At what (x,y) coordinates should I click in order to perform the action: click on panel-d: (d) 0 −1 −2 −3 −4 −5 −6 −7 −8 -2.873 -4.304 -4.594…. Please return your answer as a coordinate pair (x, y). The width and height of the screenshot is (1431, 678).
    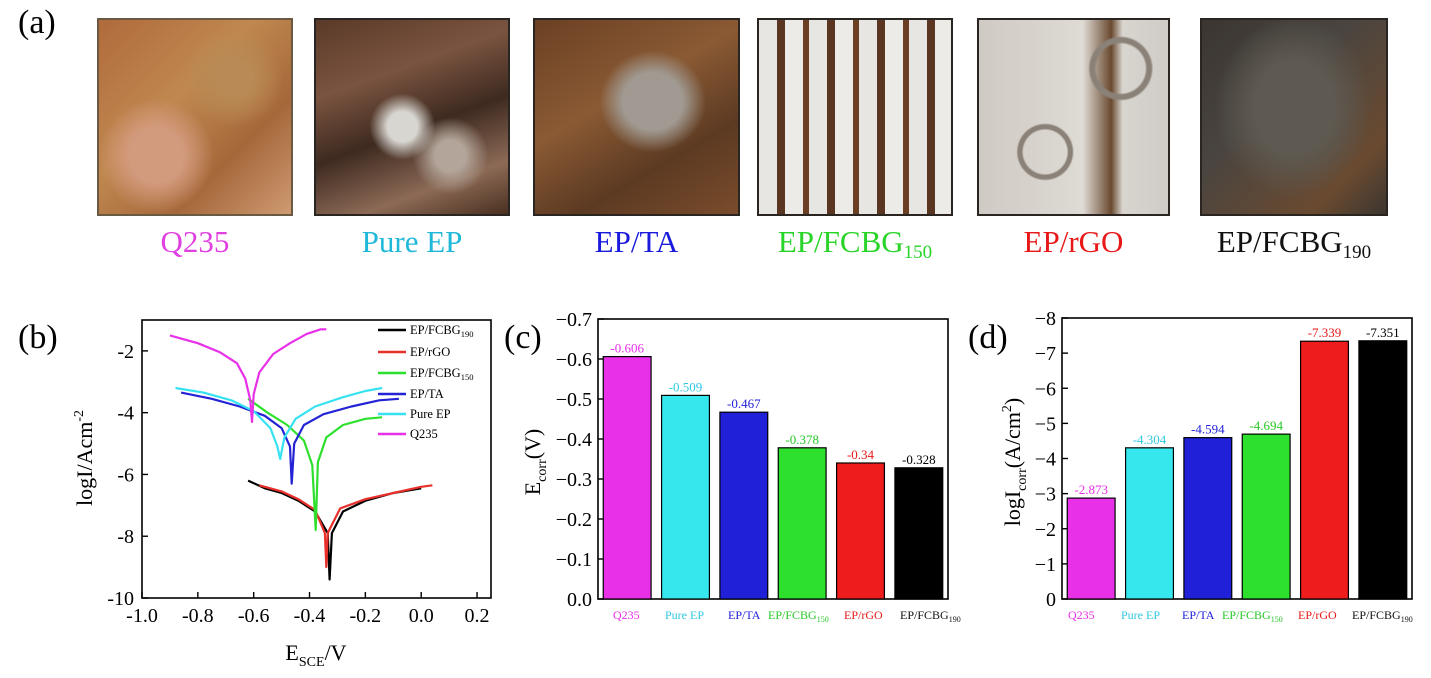
    Looking at the image, I should click on (1190, 466).